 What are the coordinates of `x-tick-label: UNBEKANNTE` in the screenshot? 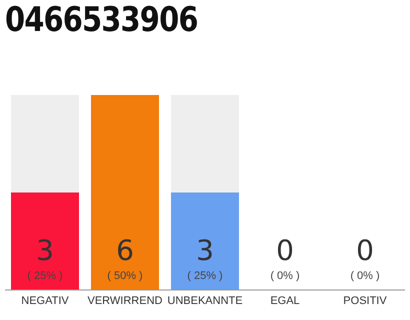 It's located at (205, 301).